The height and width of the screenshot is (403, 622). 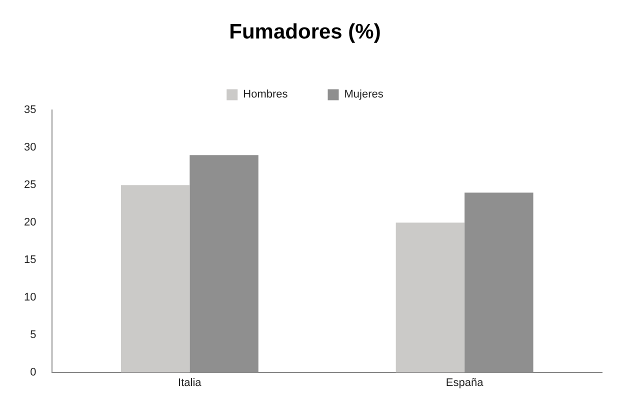 What do you see at coordinates (30, 260) in the screenshot?
I see `y-tick-label: 15` at bounding box center [30, 260].